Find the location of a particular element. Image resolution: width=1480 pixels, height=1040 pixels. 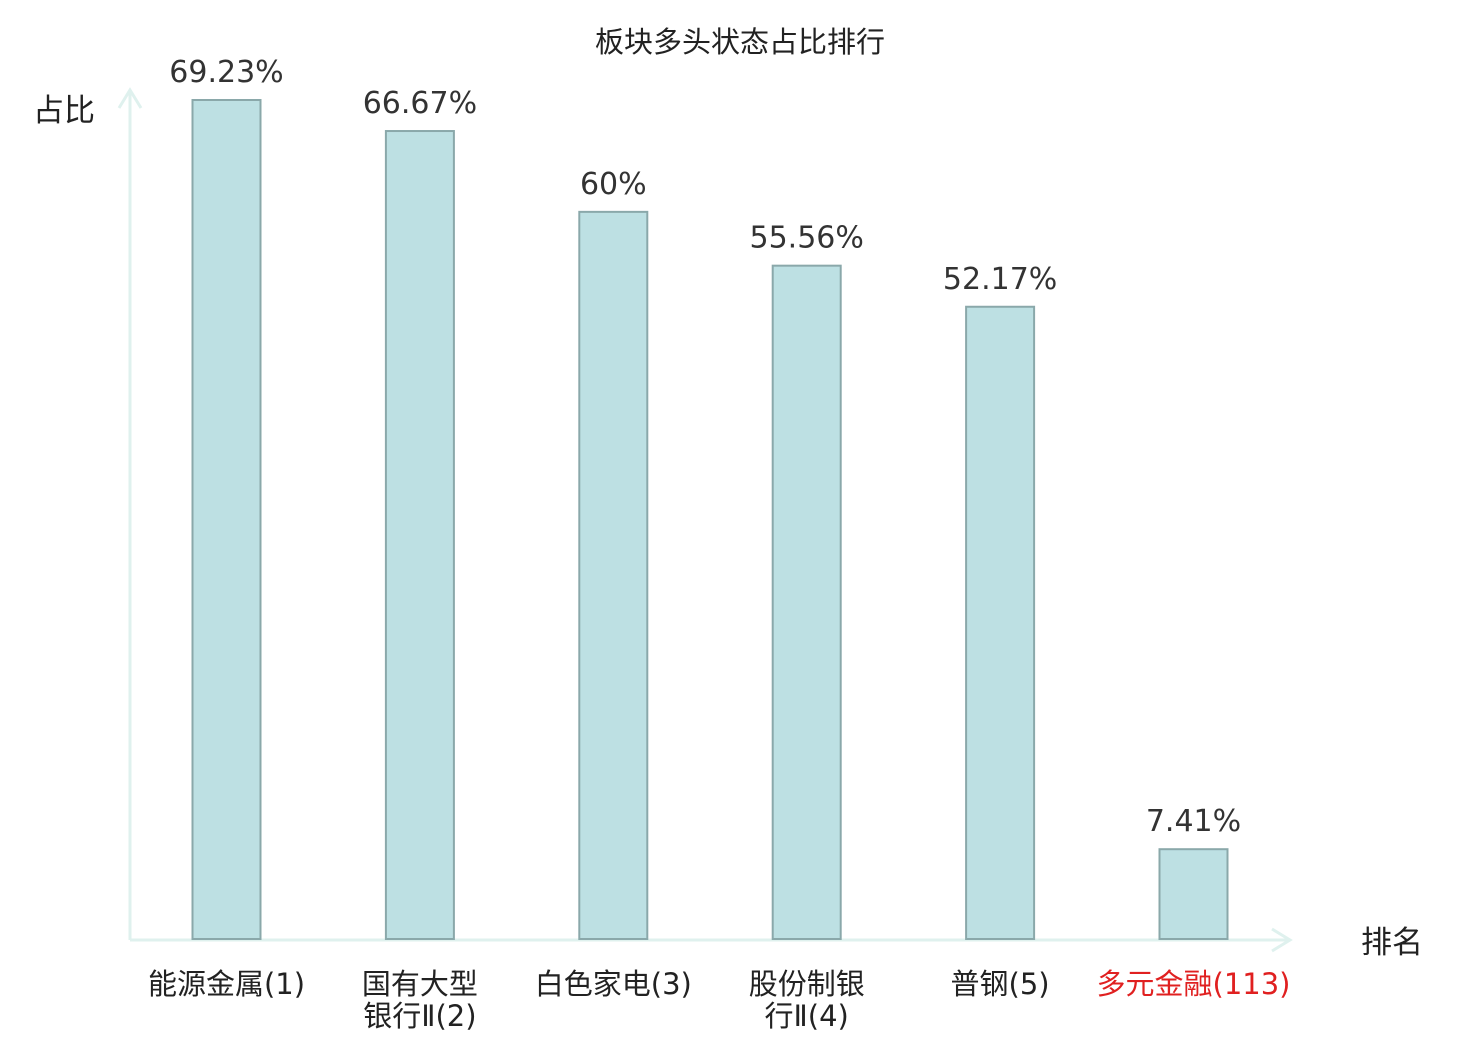

category-label-line: 白色家电(3) is located at coordinates (613, 984).